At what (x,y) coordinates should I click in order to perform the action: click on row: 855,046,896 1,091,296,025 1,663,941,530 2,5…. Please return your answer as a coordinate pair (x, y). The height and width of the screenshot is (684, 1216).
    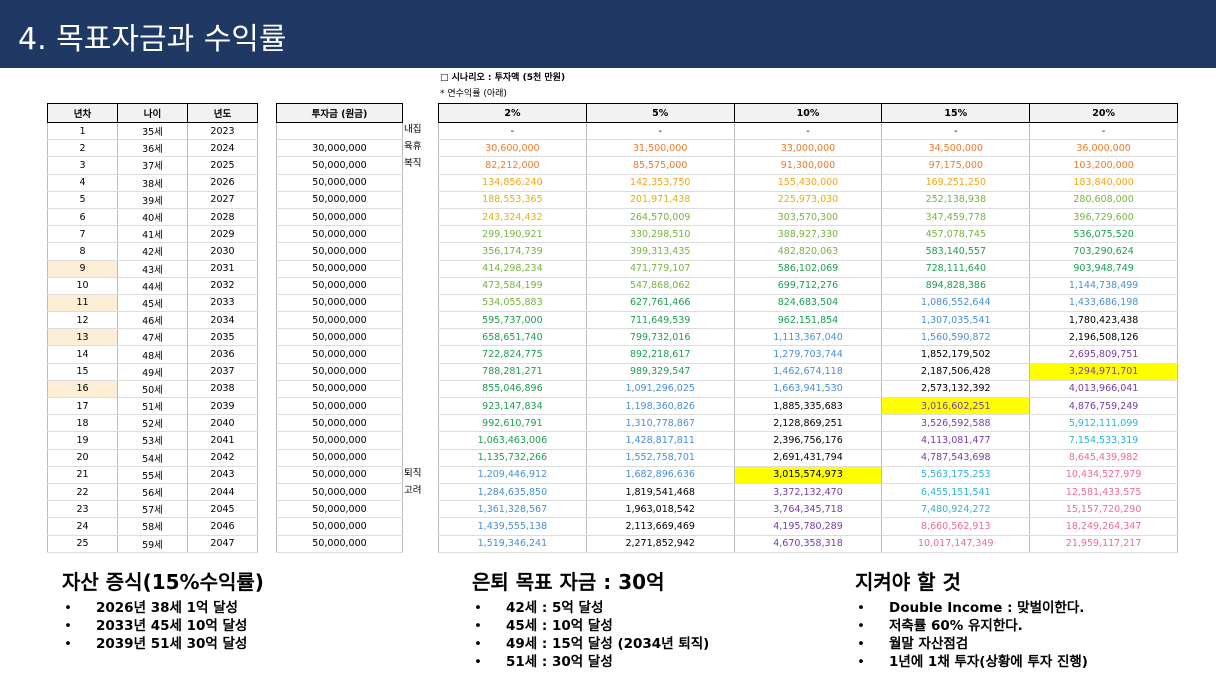
    Looking at the image, I should click on (808, 389).